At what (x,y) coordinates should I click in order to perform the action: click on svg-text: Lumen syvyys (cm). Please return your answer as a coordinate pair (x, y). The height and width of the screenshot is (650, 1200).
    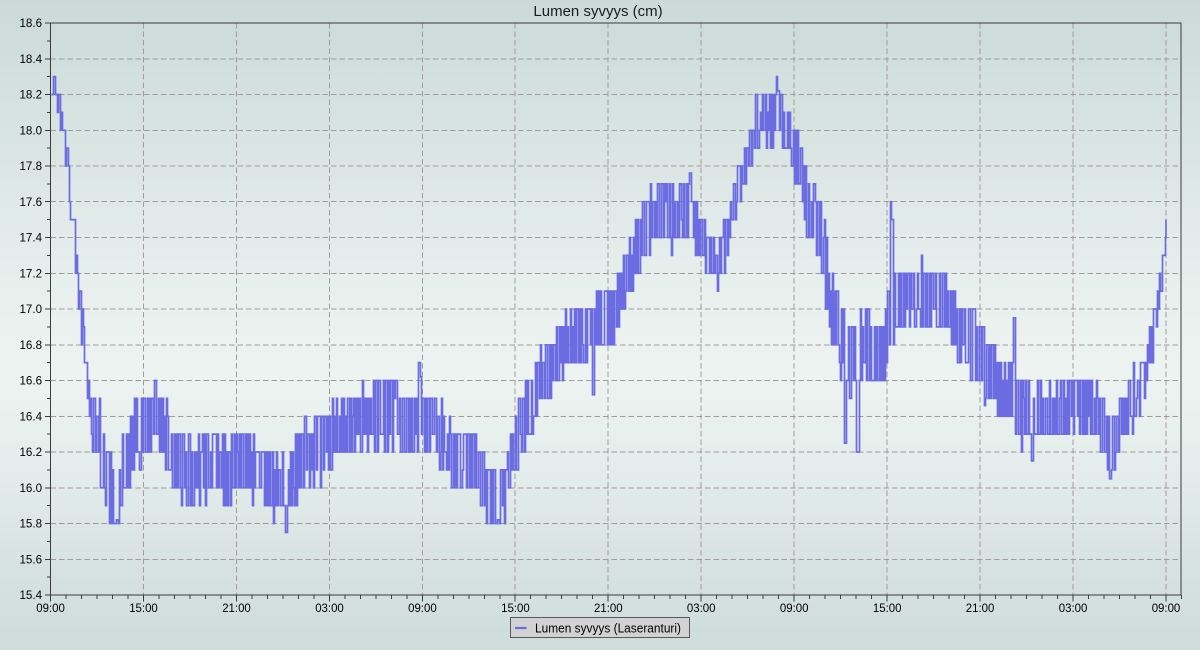
    Looking at the image, I should click on (597, 11).